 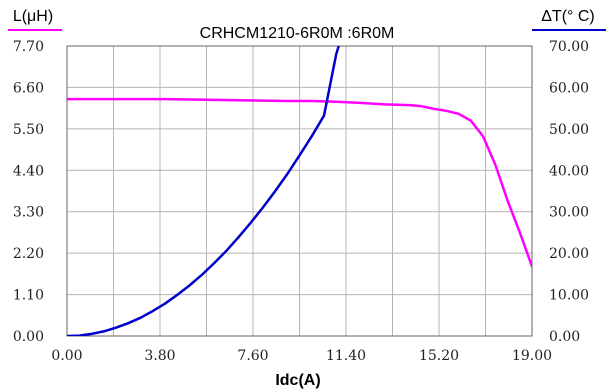 What do you see at coordinates (569, 213) in the screenshot?
I see `y-right-tick-label: 30.00` at bounding box center [569, 213].